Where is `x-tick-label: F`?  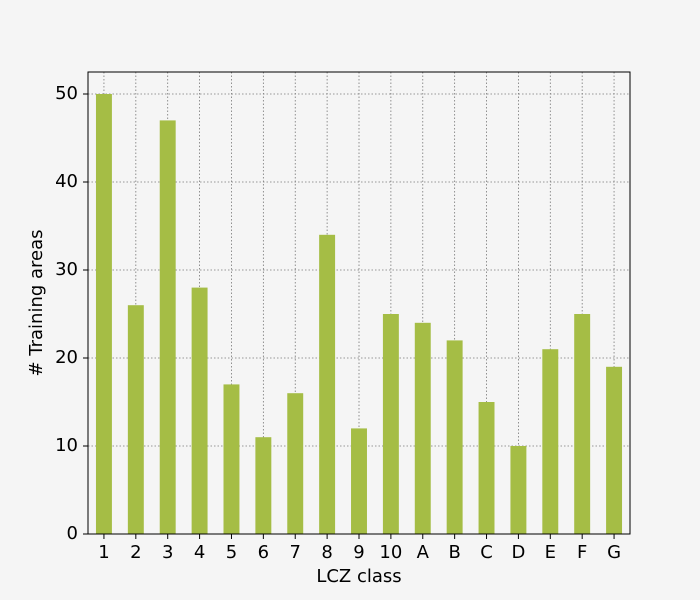 x-tick-label: F is located at coordinates (582, 552).